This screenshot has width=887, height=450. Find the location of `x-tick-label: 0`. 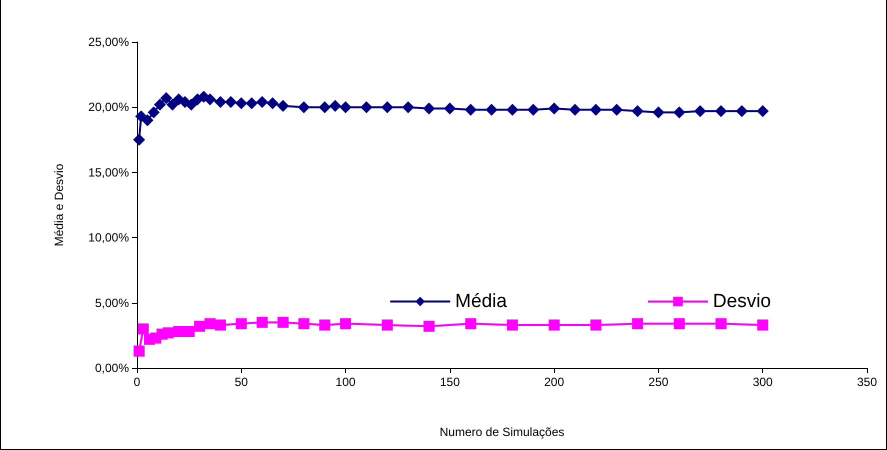

x-tick-label: 0 is located at coordinates (137, 382).